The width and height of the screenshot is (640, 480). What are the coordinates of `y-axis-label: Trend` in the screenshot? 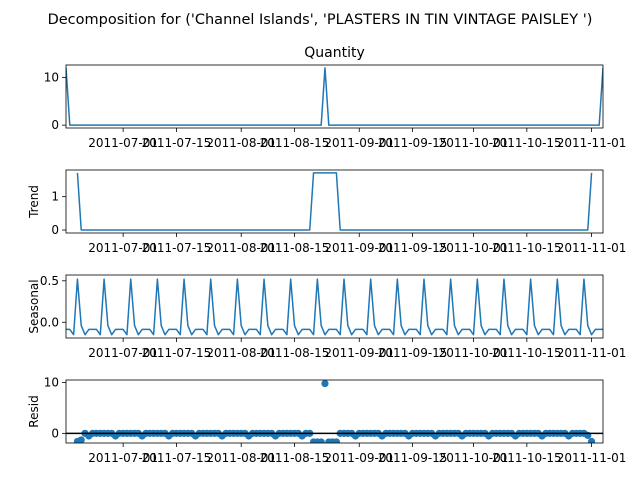 It's located at (34, 202).